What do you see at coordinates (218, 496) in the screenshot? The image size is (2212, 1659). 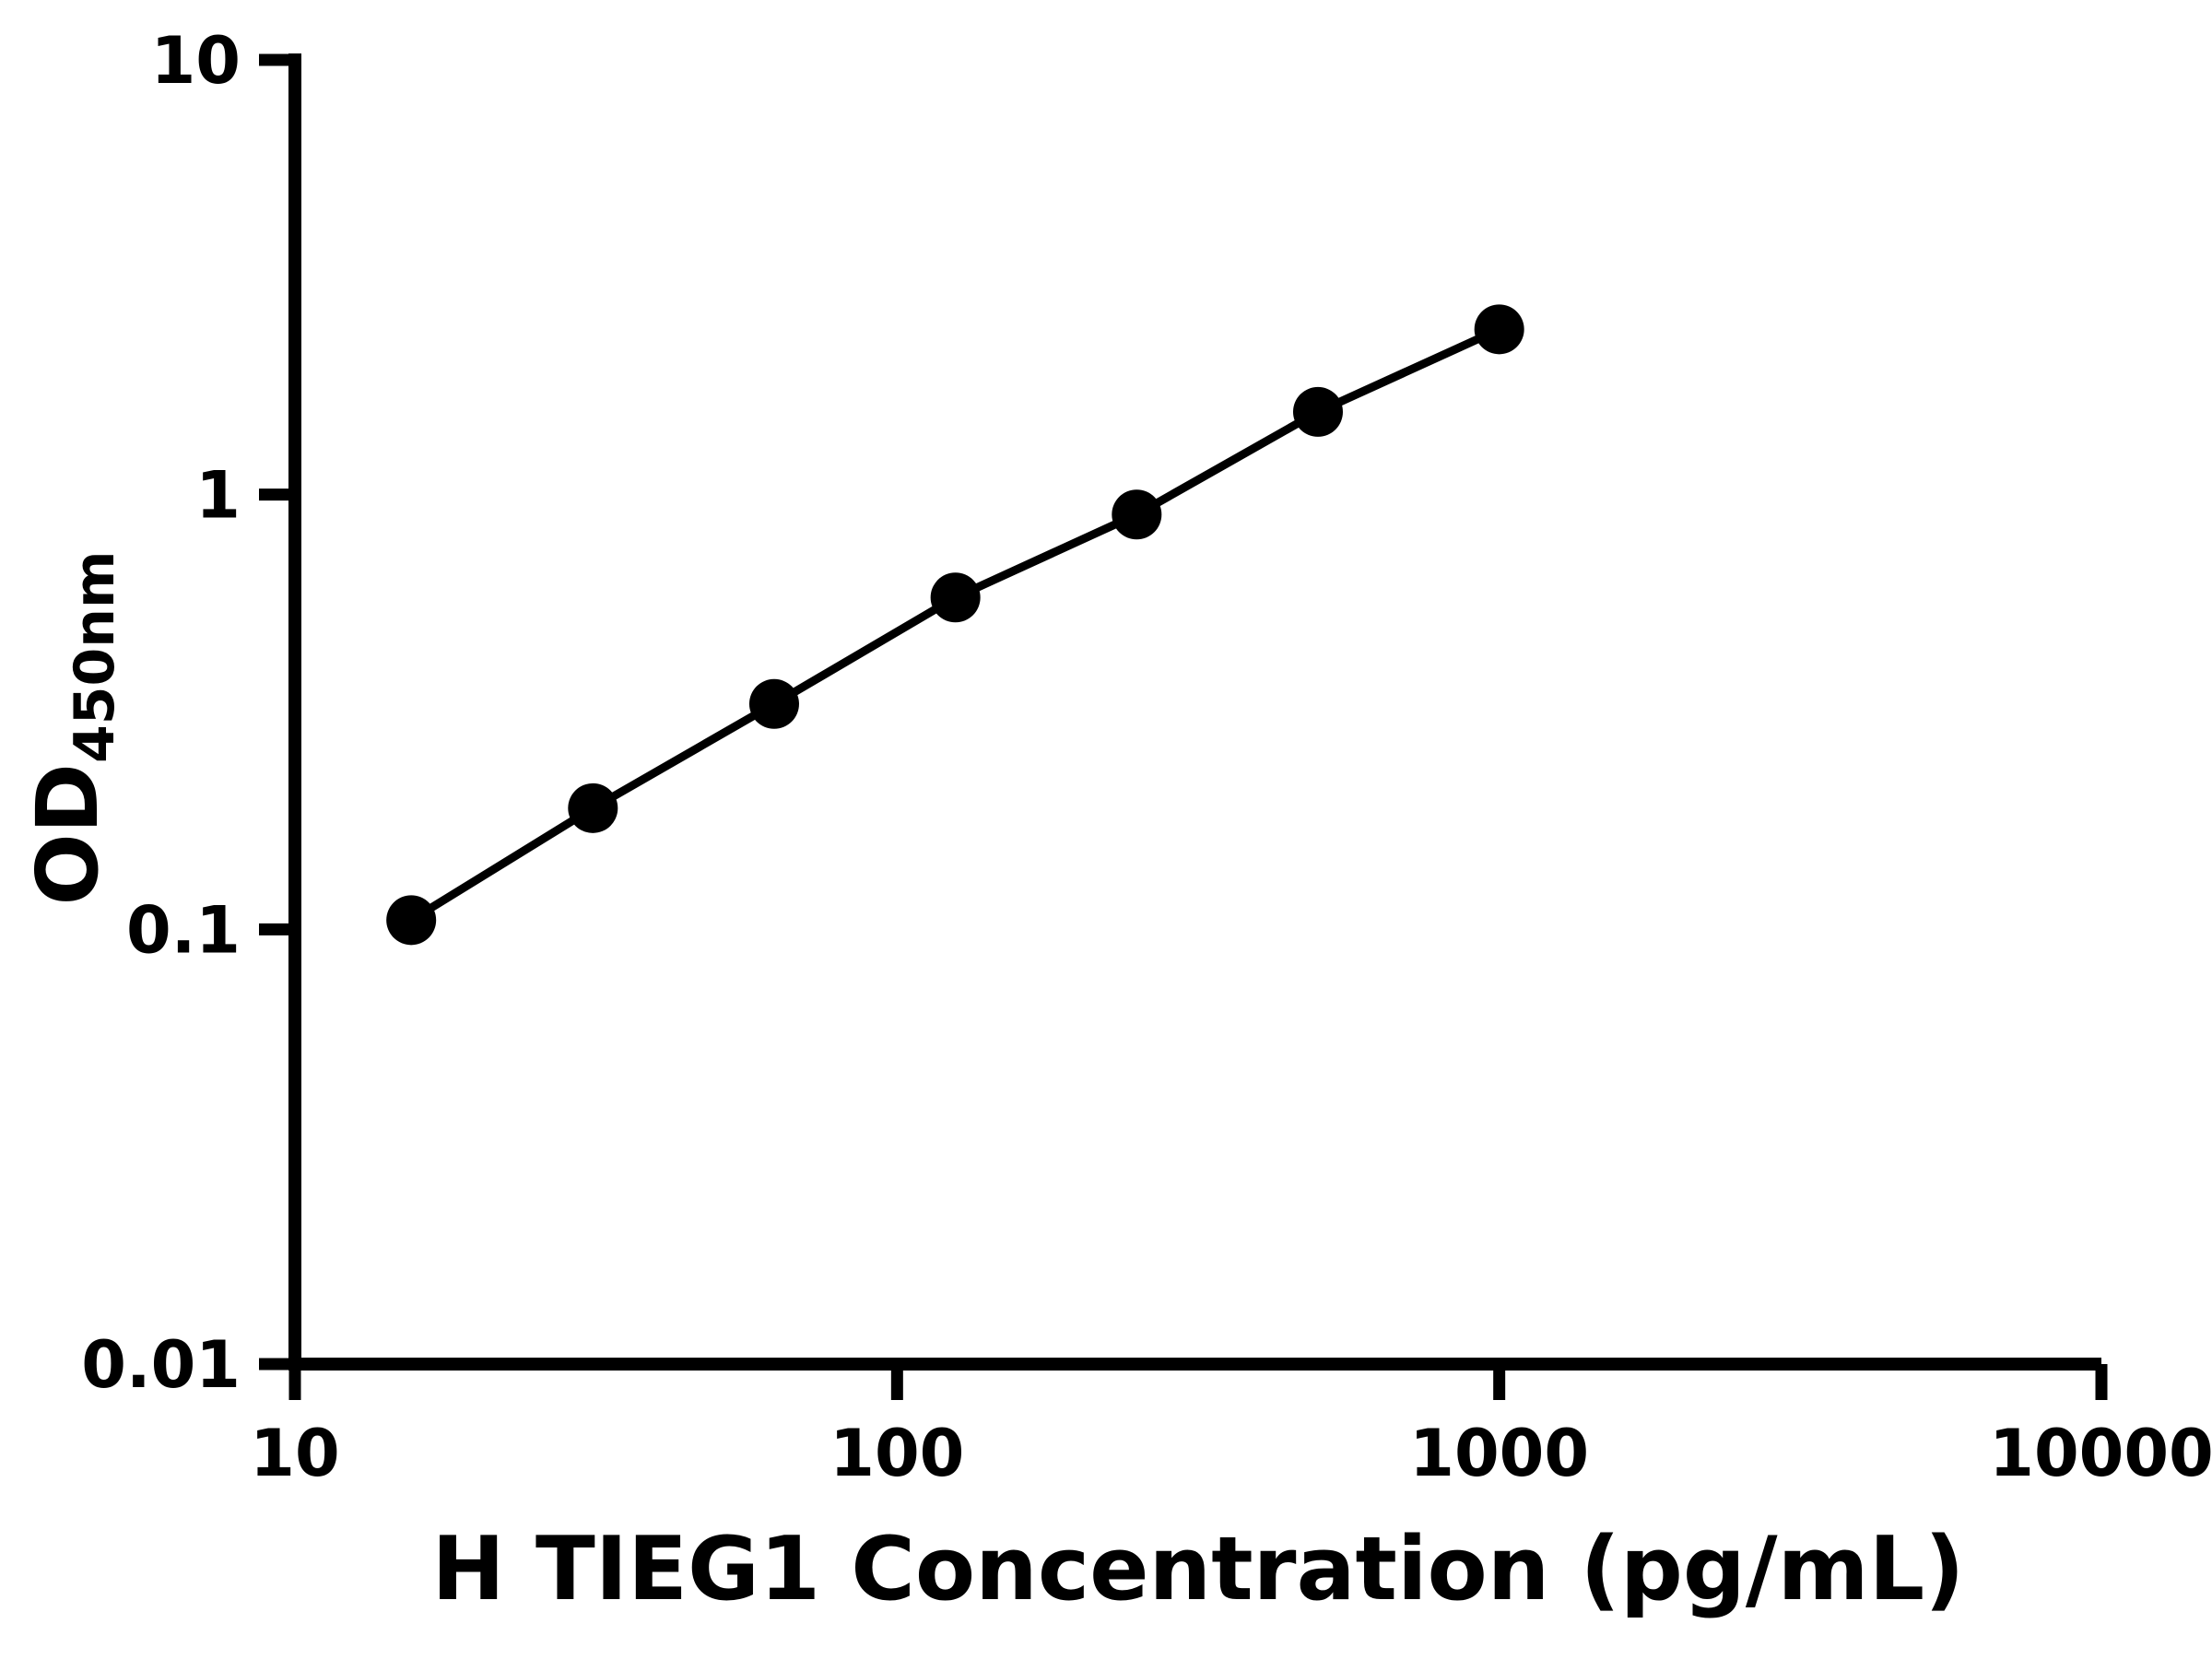 I see `y-tick-label: 1` at bounding box center [218, 496].